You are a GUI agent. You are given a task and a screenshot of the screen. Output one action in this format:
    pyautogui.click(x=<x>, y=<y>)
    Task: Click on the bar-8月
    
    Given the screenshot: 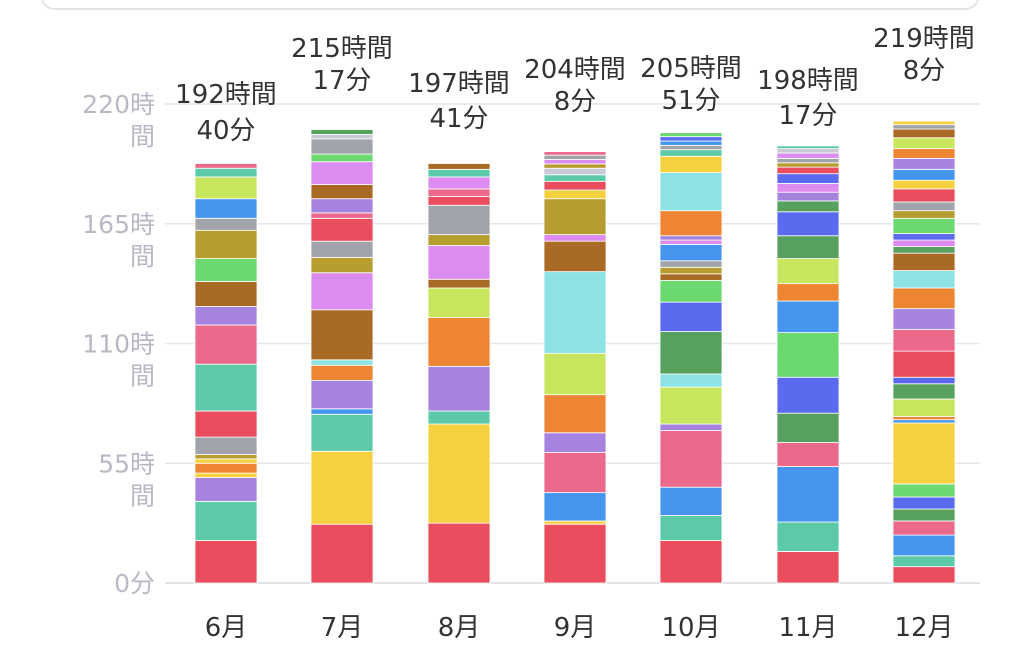 What is the action you would take?
    pyautogui.click(x=459, y=373)
    